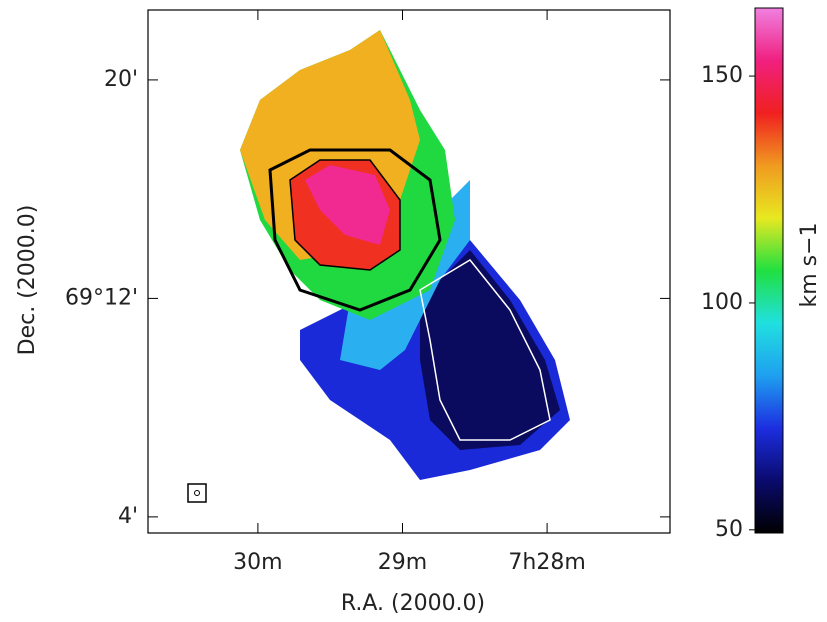 This screenshot has width=827, height=622. I want to click on x-tick-label: 29m, so click(402, 562).